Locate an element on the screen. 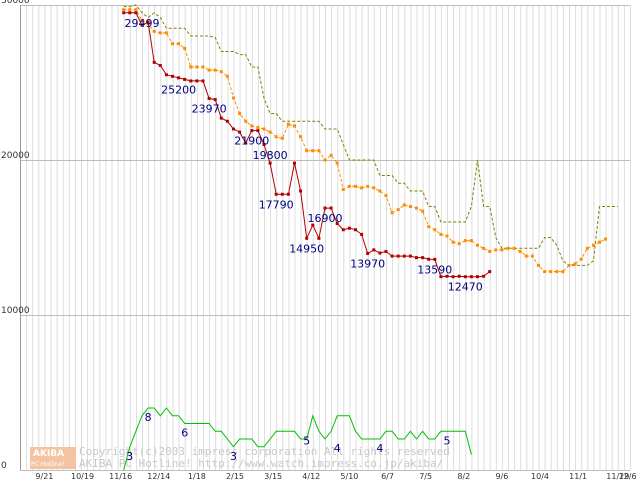 The width and height of the screenshot is (640, 480). akiba-logo-badge is located at coordinates (53, 458).